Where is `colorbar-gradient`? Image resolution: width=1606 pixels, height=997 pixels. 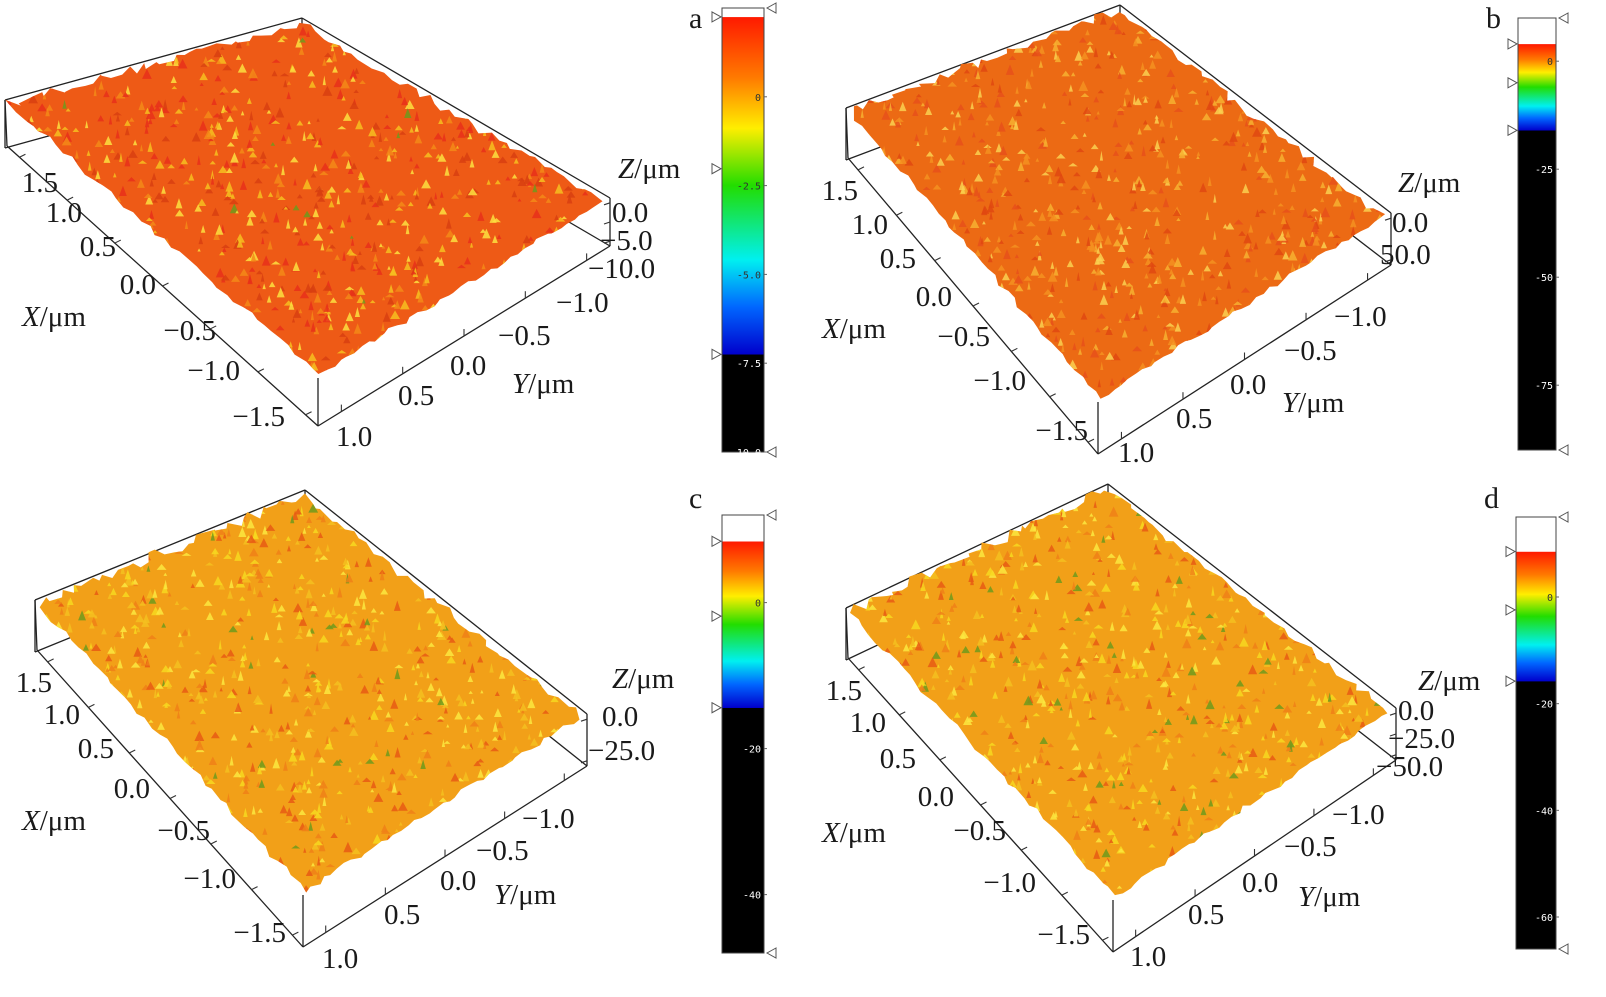 colorbar-gradient is located at coordinates (1537, 234).